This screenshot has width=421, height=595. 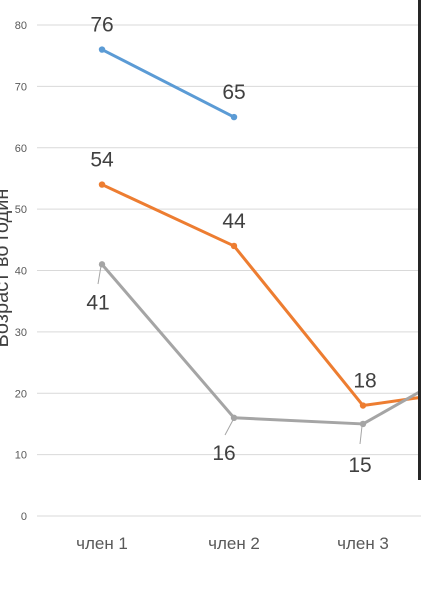 I want to click on x-axis-categories: член 1 член 2 член 3, so click(x=232, y=543).